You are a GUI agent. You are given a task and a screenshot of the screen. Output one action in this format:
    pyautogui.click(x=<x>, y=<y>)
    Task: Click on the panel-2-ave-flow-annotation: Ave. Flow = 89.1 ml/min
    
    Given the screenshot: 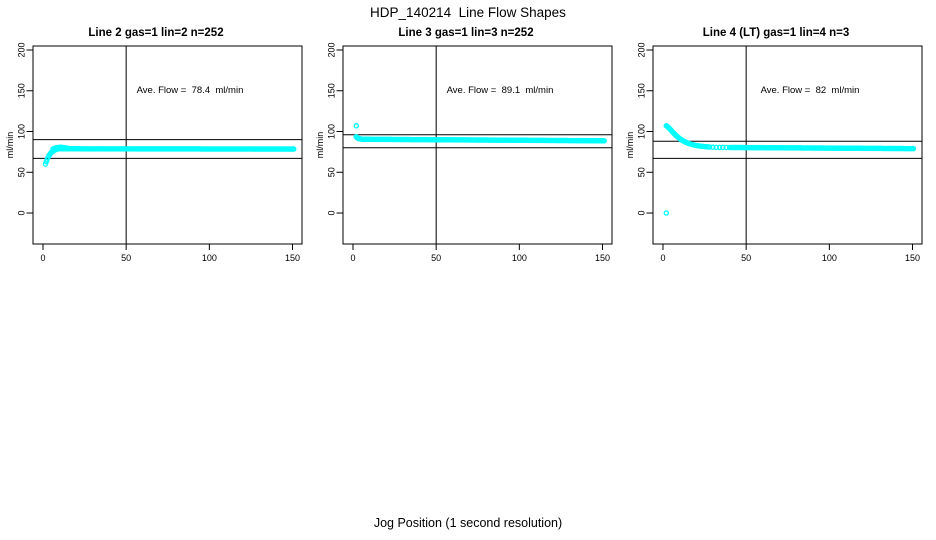 What is the action you would take?
    pyautogui.click(x=500, y=90)
    